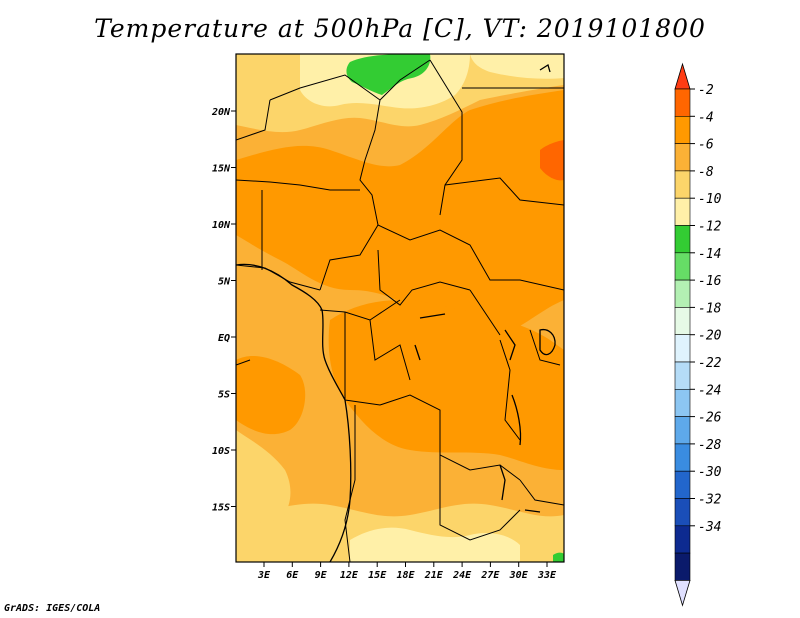 The height and width of the screenshot is (618, 800). Describe the element at coordinates (710, 472) in the screenshot. I see `colorbar-label: -30` at that location.